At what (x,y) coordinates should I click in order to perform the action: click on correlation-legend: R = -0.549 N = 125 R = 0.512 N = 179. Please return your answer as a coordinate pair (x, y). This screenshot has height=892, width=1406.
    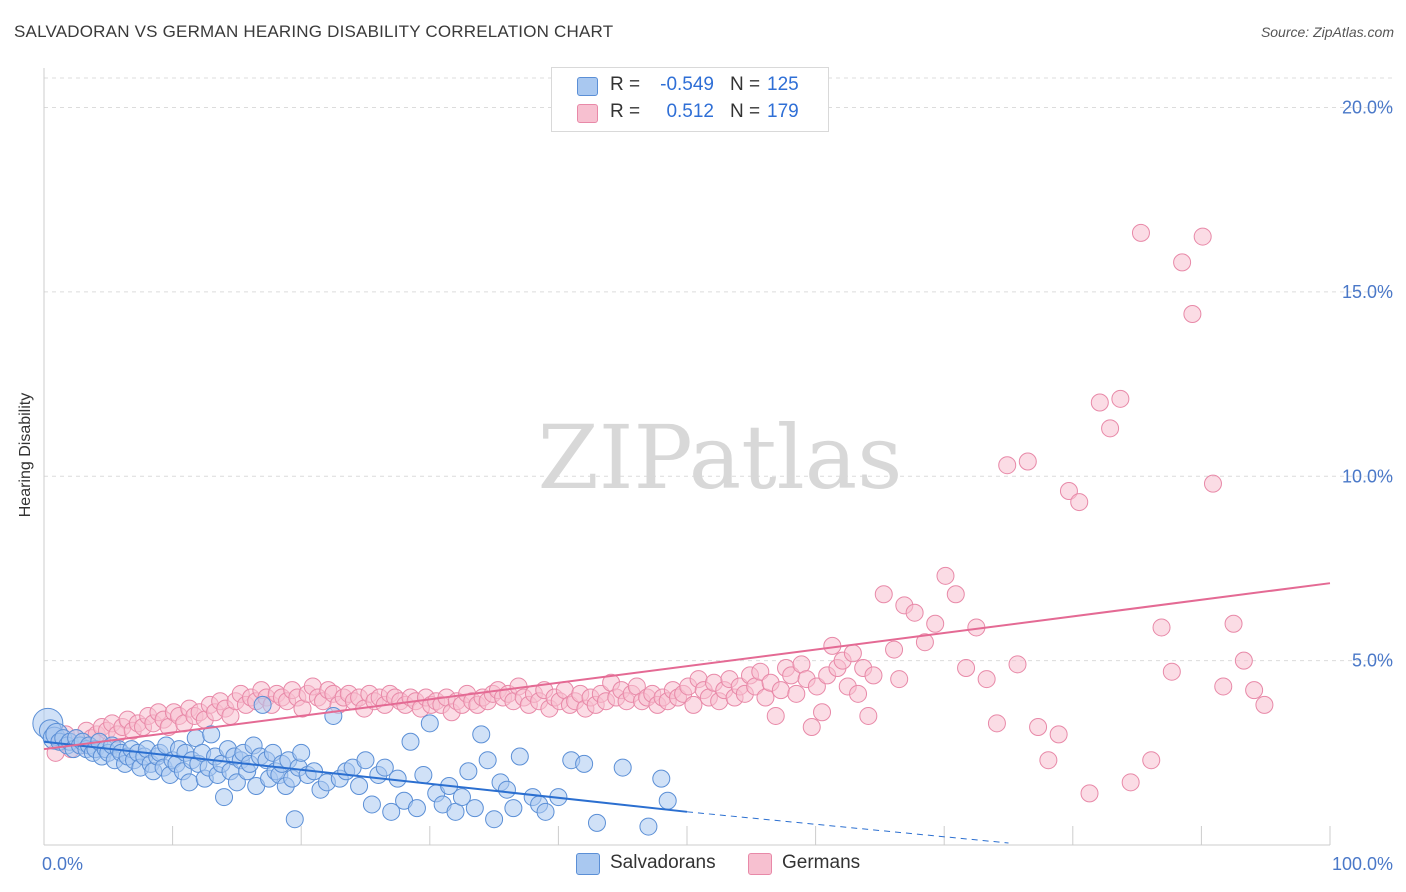
    Looking at the image, I should click on (690, 99).